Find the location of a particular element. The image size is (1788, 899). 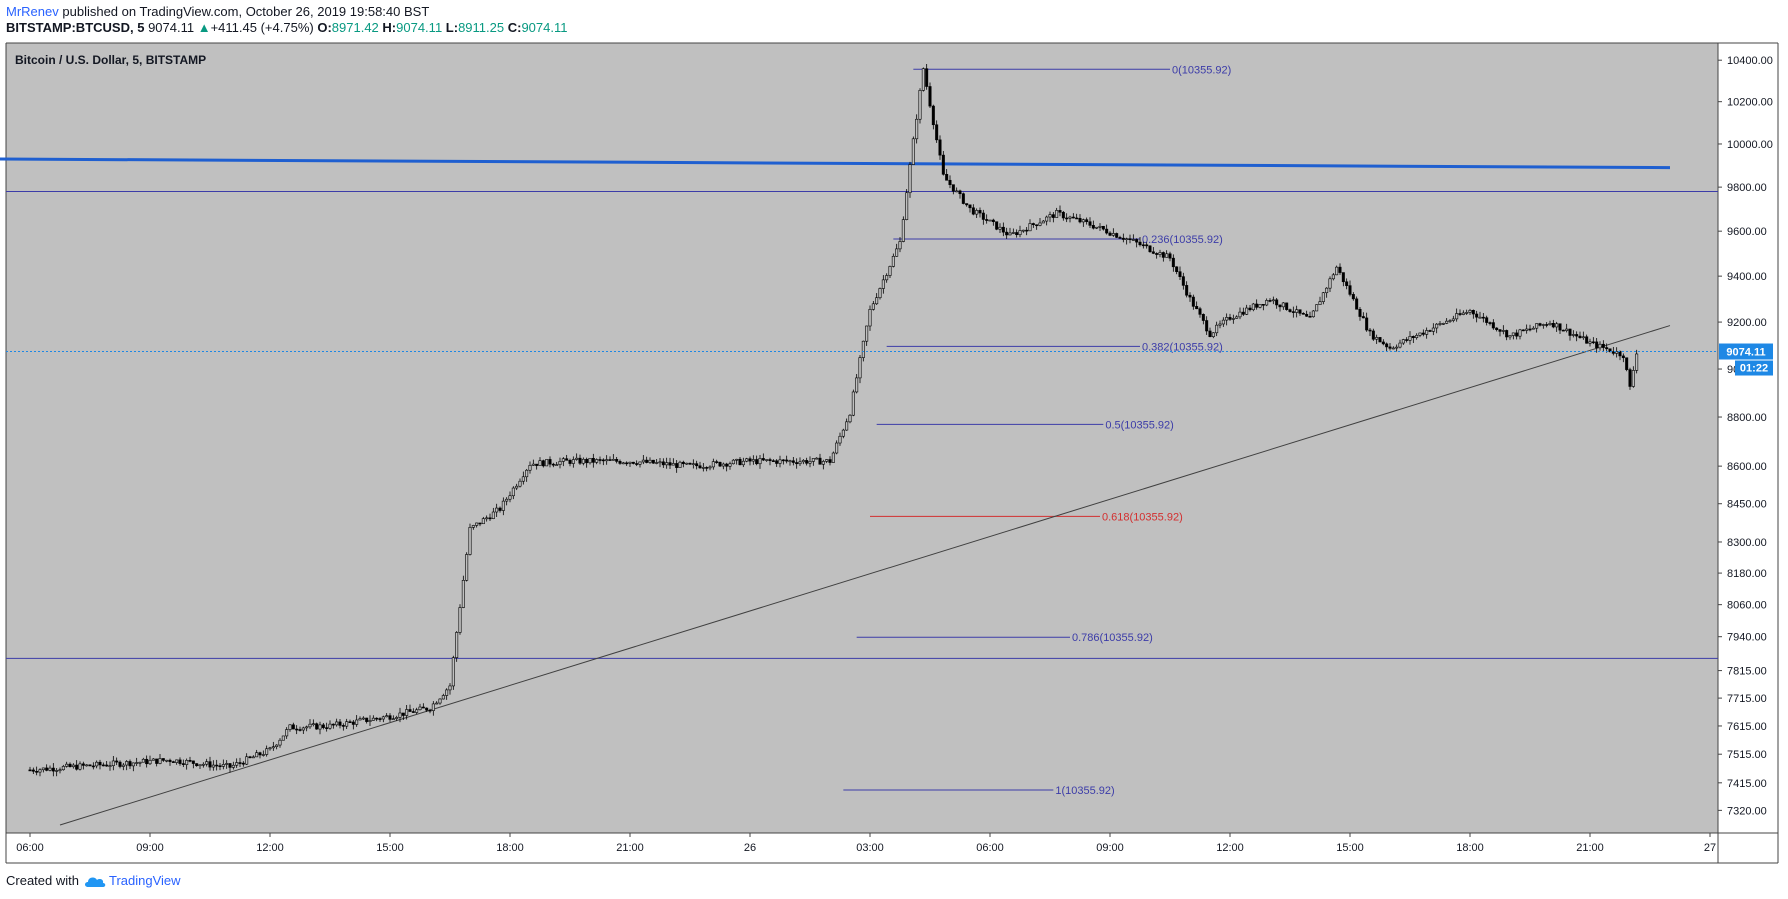

tradingview-link: TradingView is located at coordinates (132, 880).